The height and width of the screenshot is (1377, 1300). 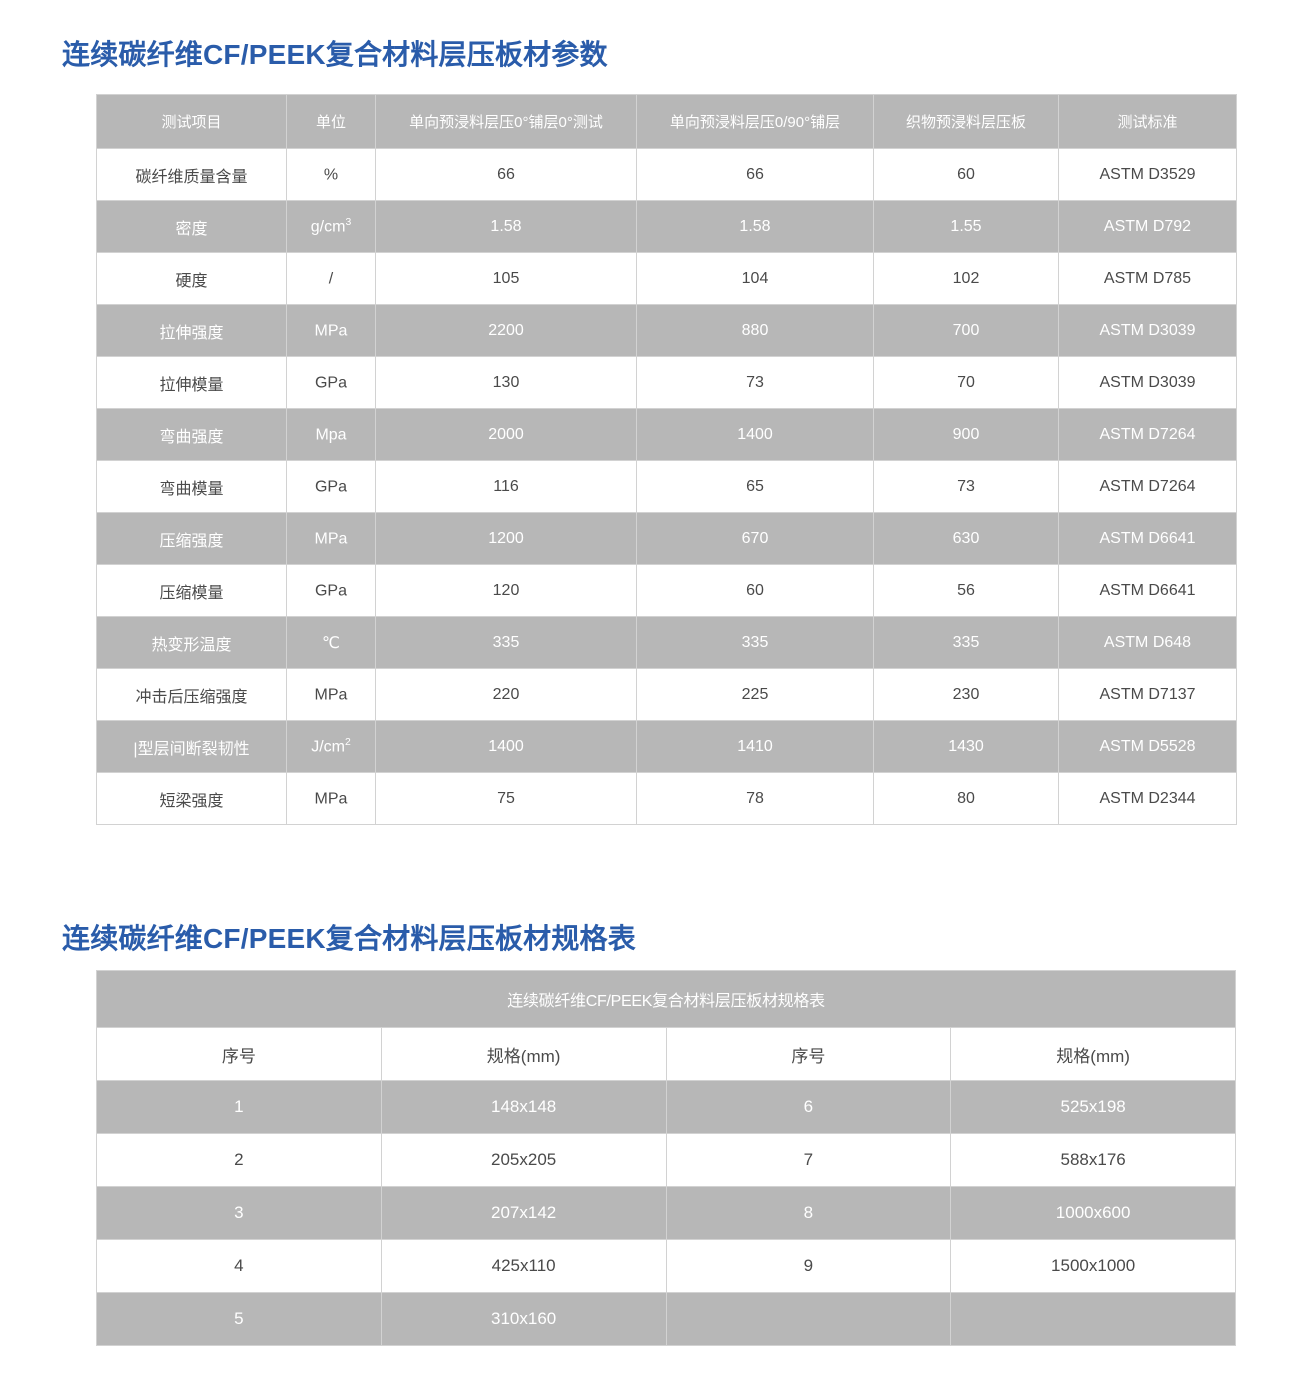 I want to click on table-row: 拉伸模量 GPa 130 73 70 ASTM D3039, so click(x=666, y=382).